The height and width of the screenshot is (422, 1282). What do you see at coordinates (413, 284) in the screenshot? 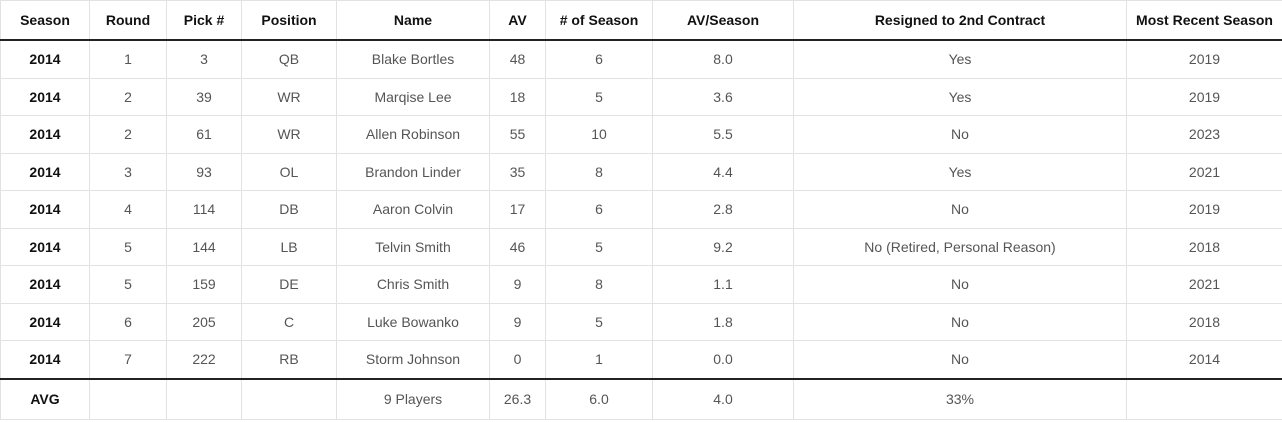
I see `cell-name: Chris Smith` at bounding box center [413, 284].